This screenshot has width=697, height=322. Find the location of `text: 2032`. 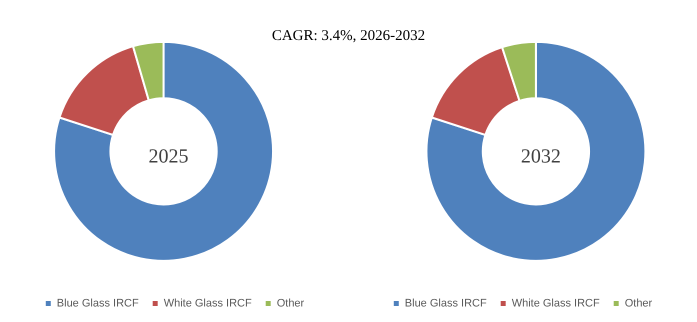

text: 2032 is located at coordinates (540, 156).